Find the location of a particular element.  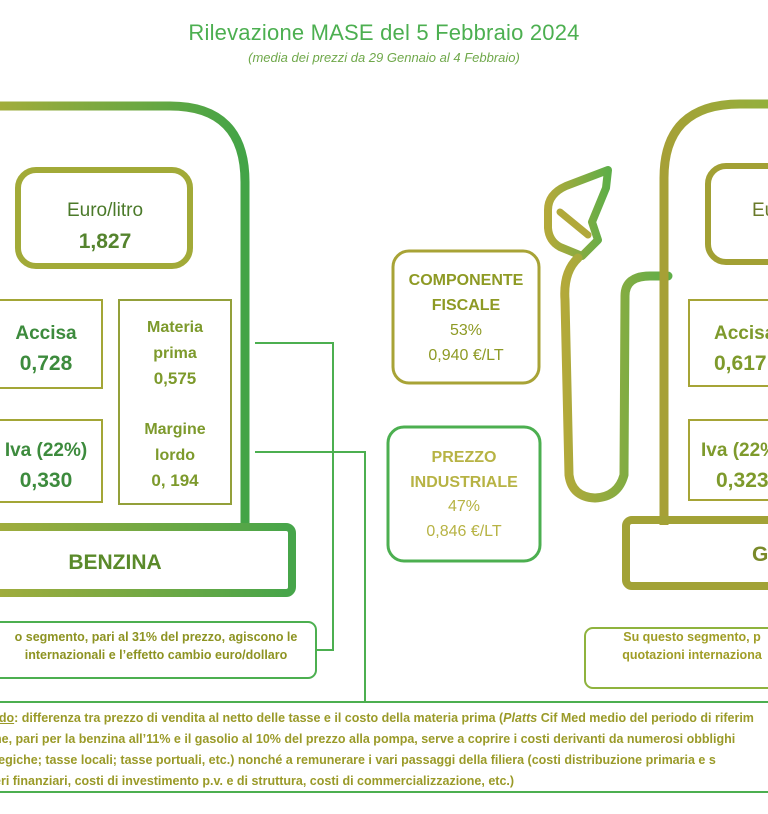

connector-margine is located at coordinates (310, 576).